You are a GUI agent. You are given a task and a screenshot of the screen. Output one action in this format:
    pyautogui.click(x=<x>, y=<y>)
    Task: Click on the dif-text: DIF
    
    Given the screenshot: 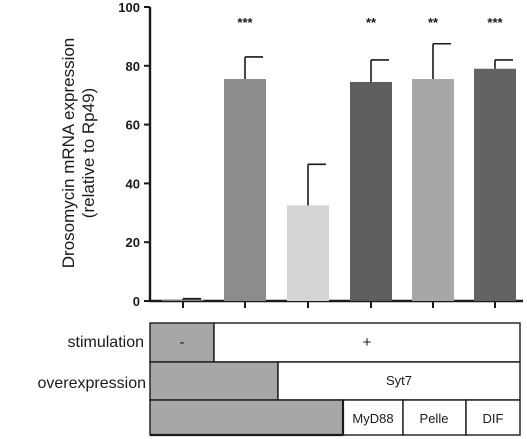 What is the action you would take?
    pyautogui.click(x=493, y=418)
    